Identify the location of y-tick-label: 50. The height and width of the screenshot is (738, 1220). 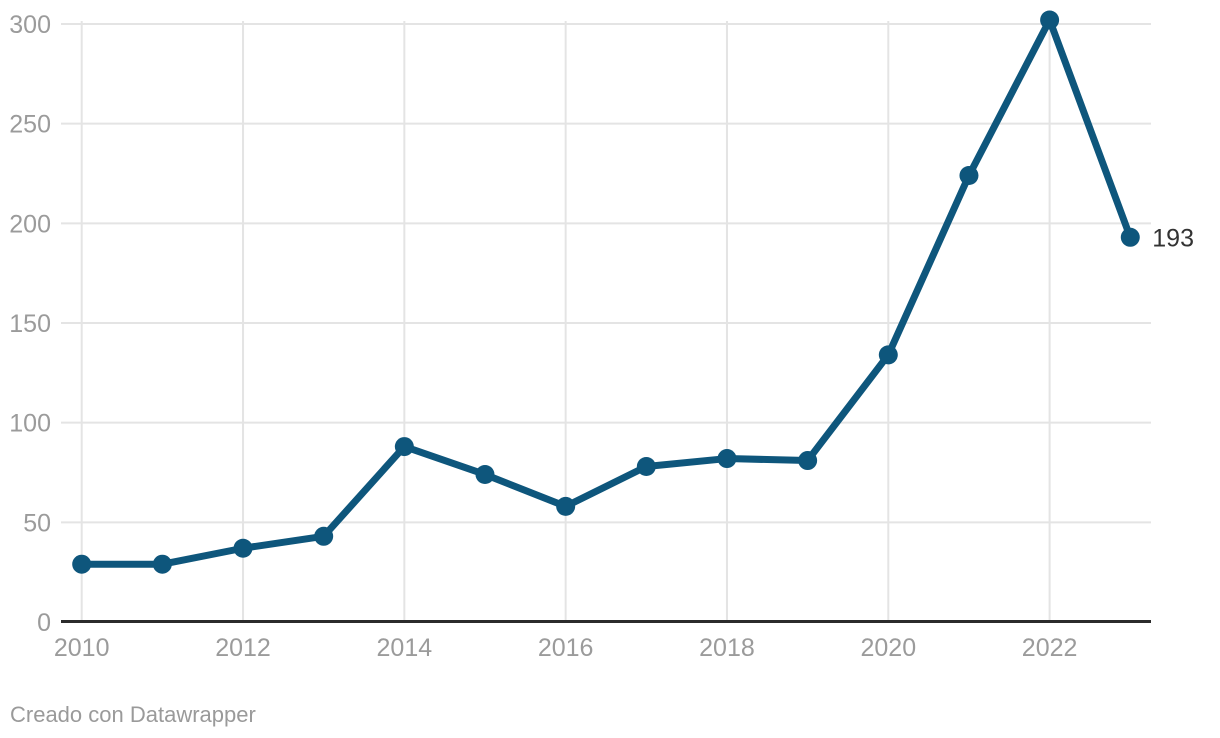
(37, 523).